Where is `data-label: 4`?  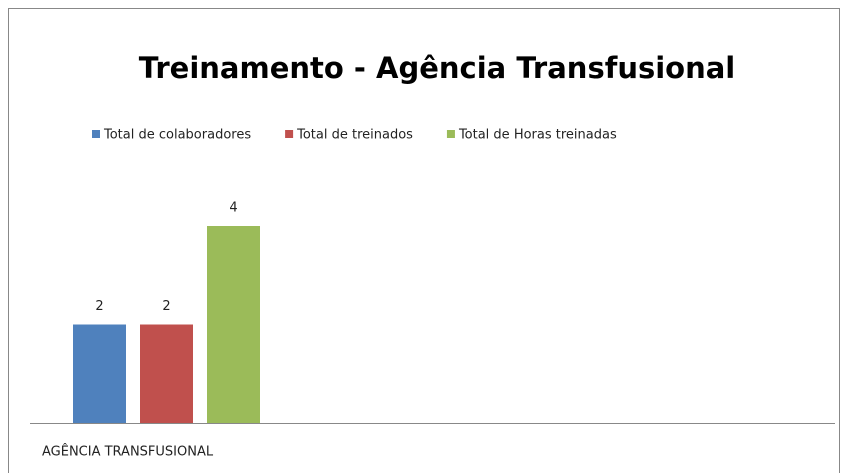
data-label: 4 is located at coordinates (233, 208).